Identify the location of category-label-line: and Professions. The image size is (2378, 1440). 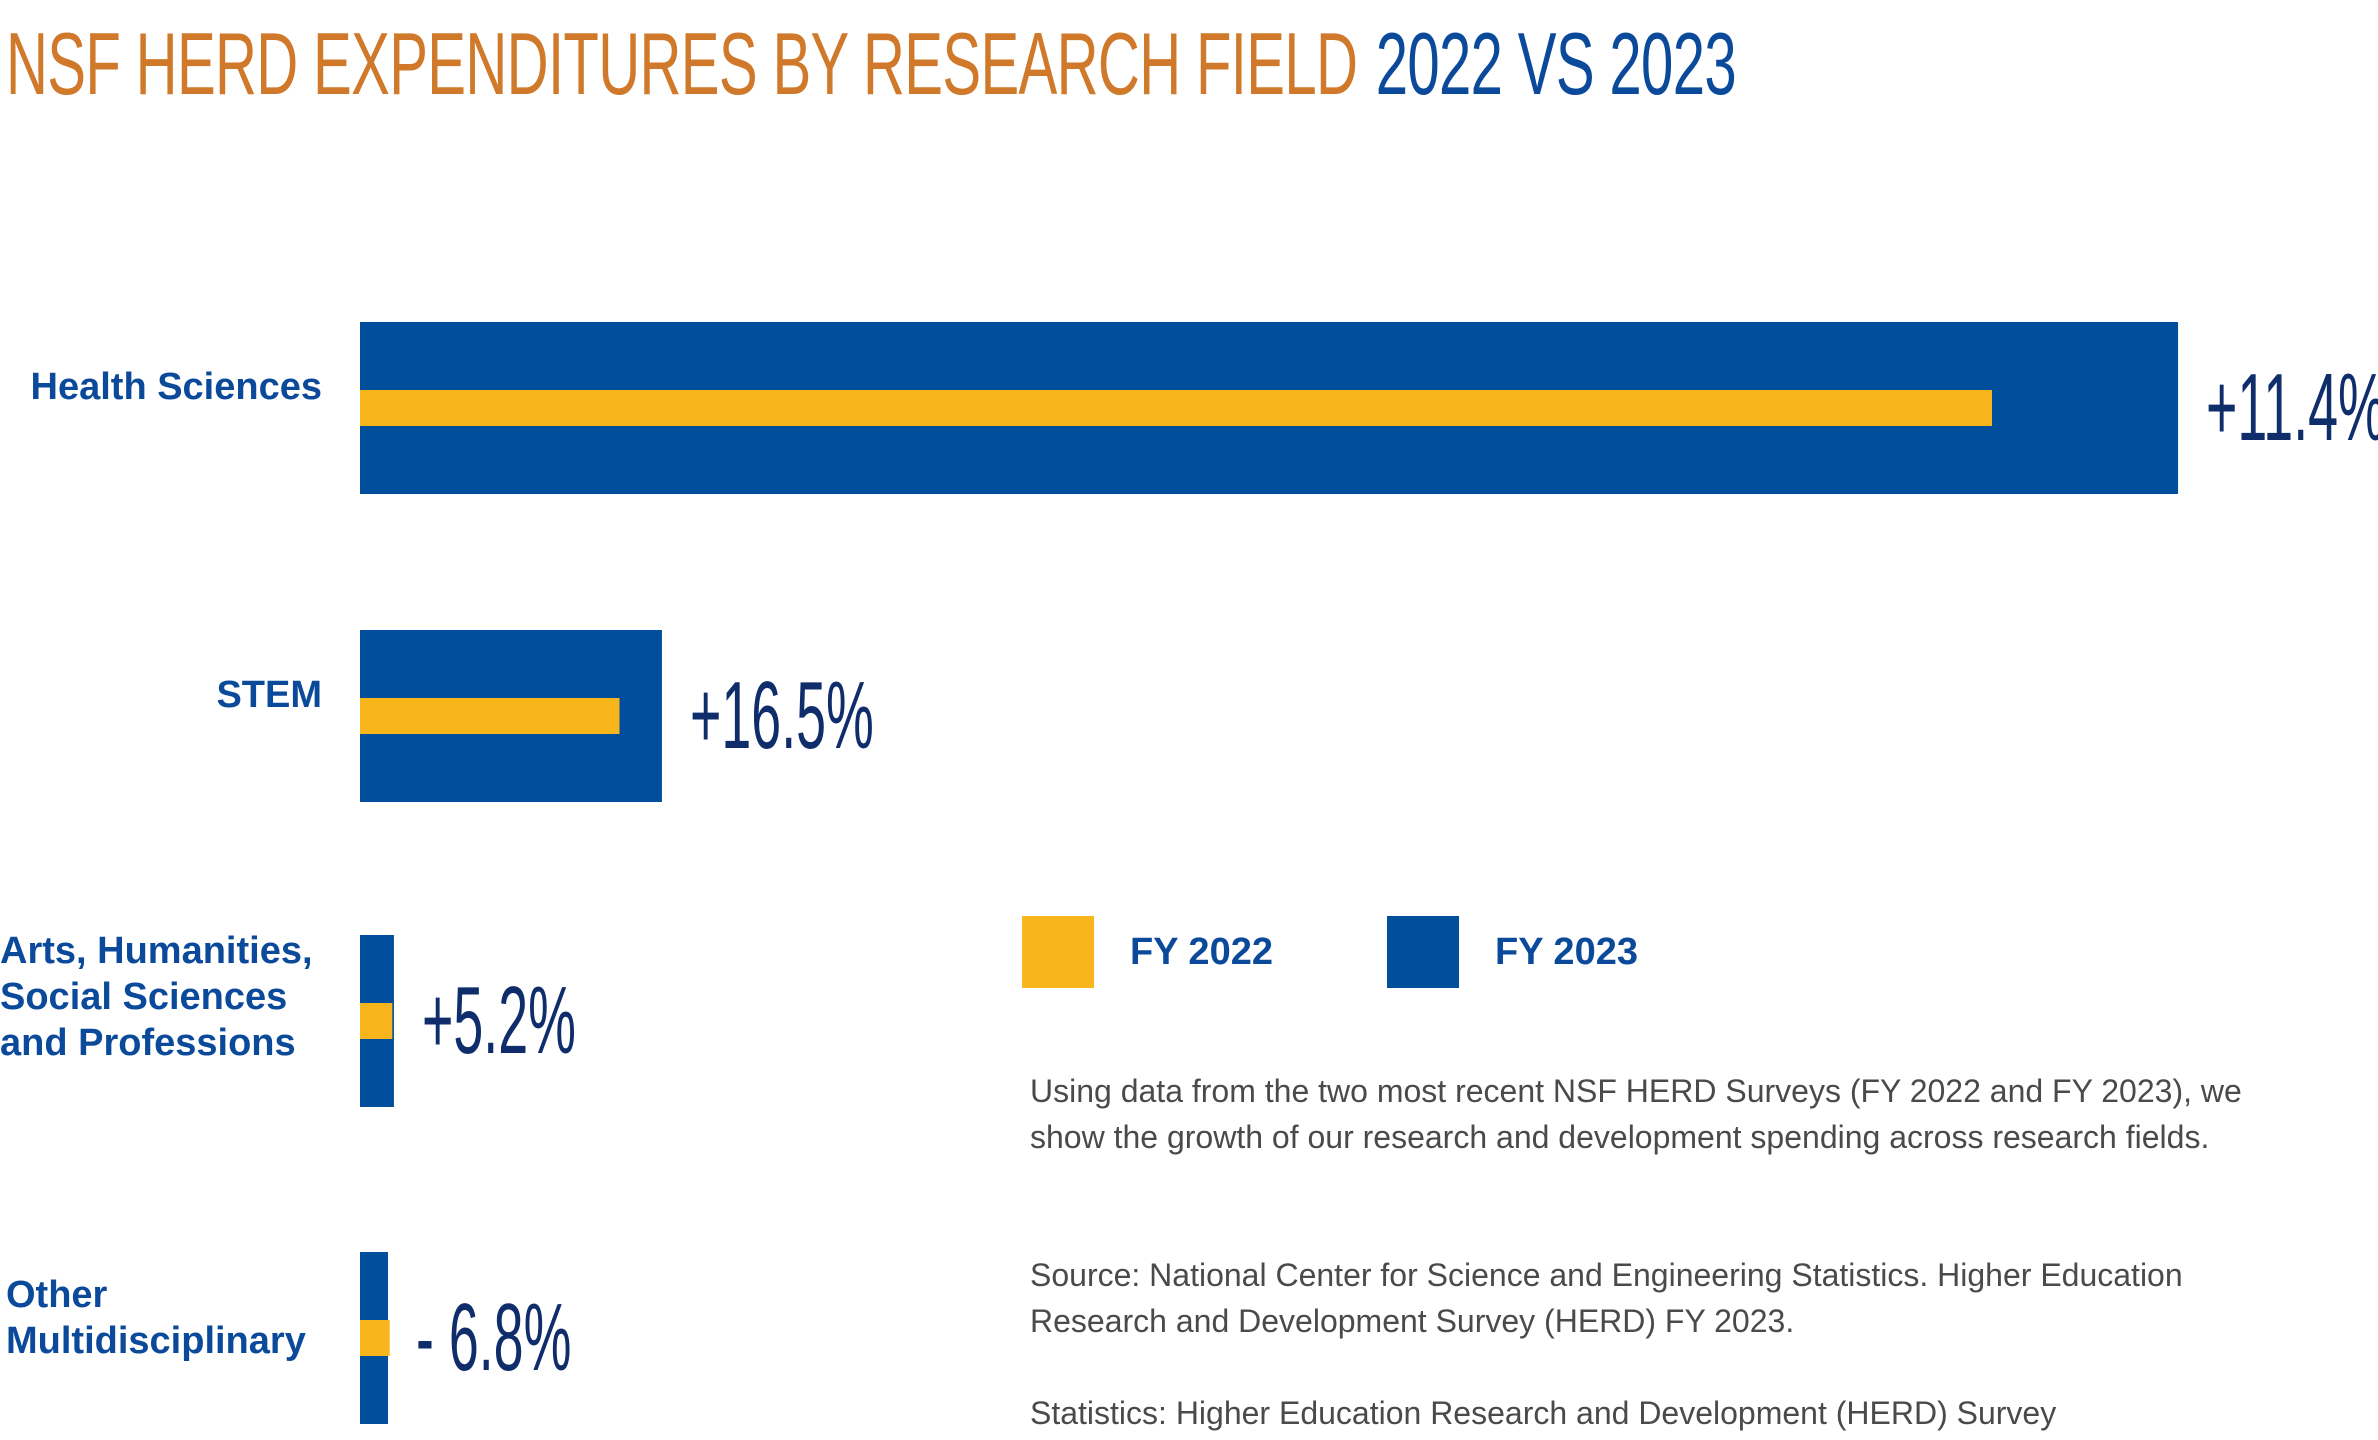
(148, 1043).